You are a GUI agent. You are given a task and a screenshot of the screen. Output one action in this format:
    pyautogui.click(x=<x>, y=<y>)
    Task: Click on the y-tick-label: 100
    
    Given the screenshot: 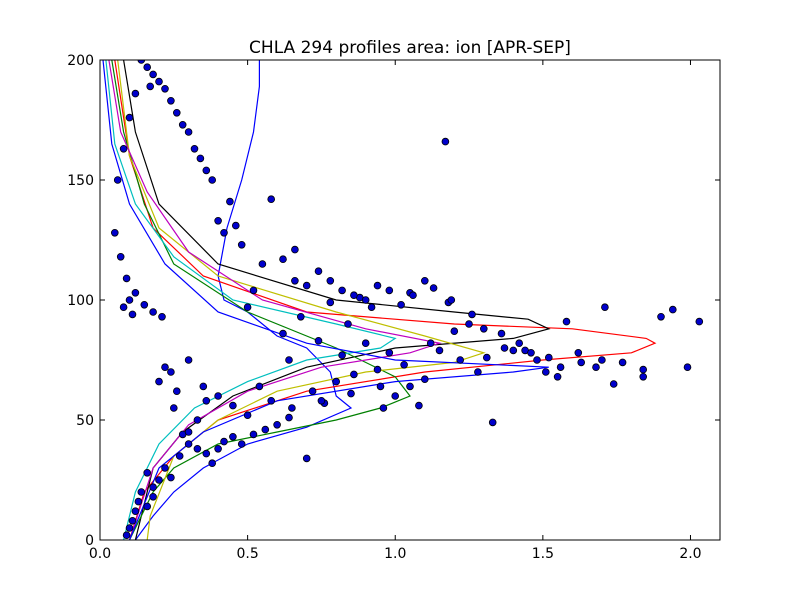 What is the action you would take?
    pyautogui.click(x=80, y=301)
    